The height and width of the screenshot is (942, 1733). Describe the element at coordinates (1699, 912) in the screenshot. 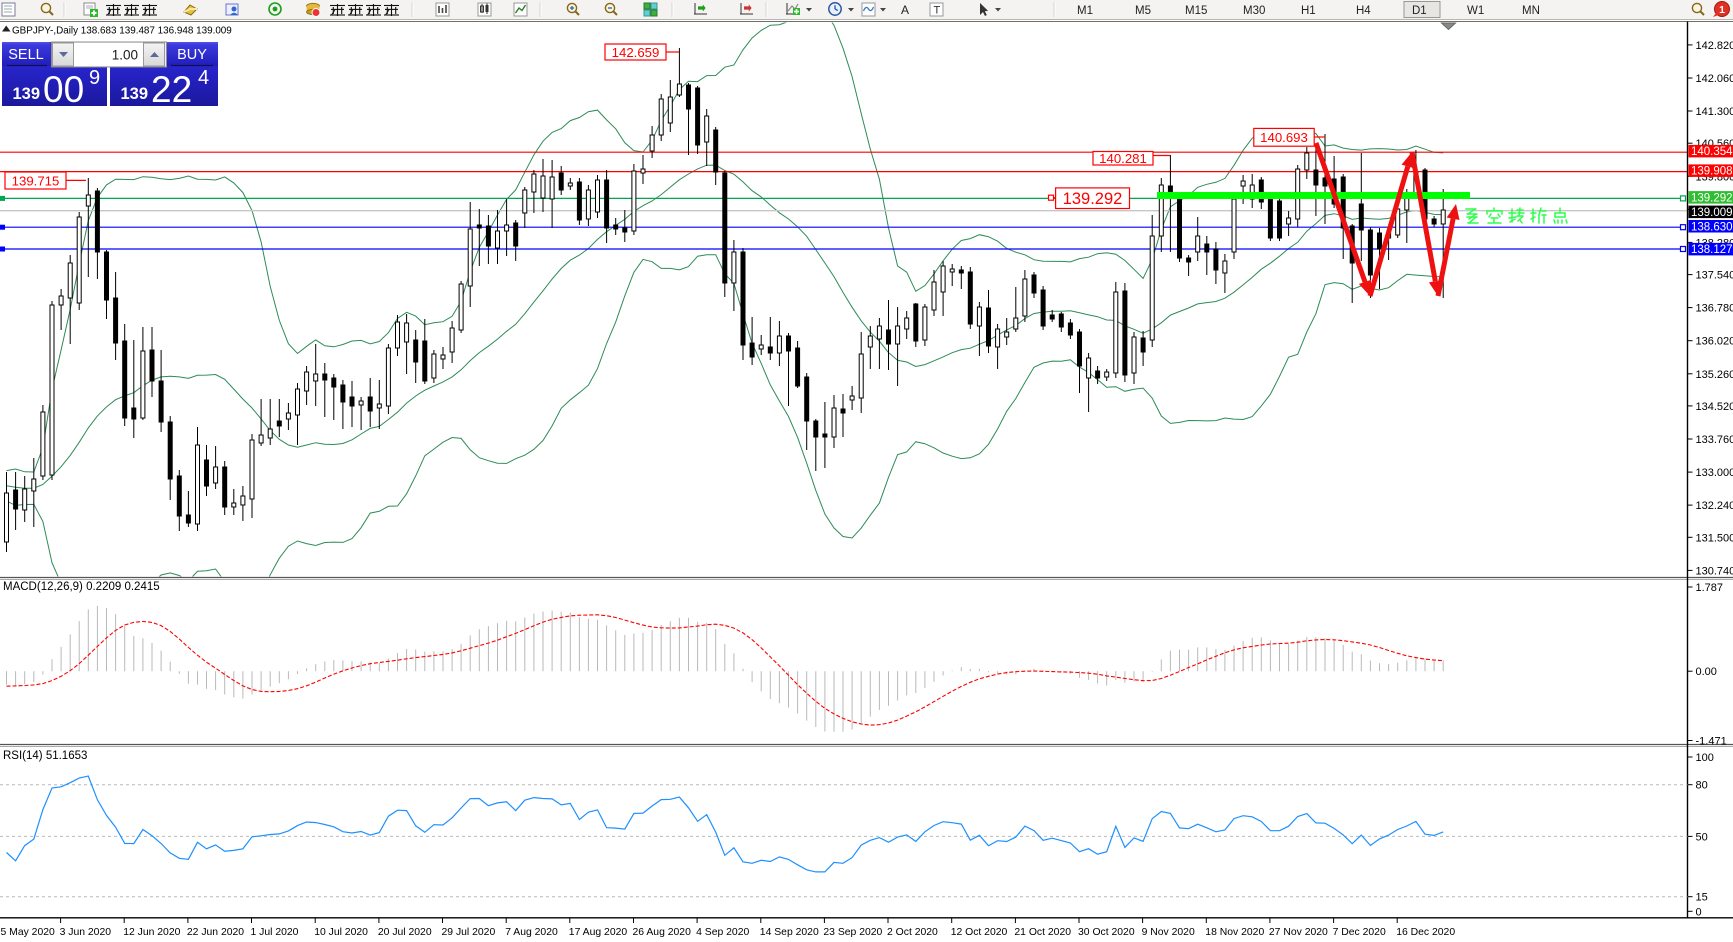

I see `svg-text: 0` at that location.